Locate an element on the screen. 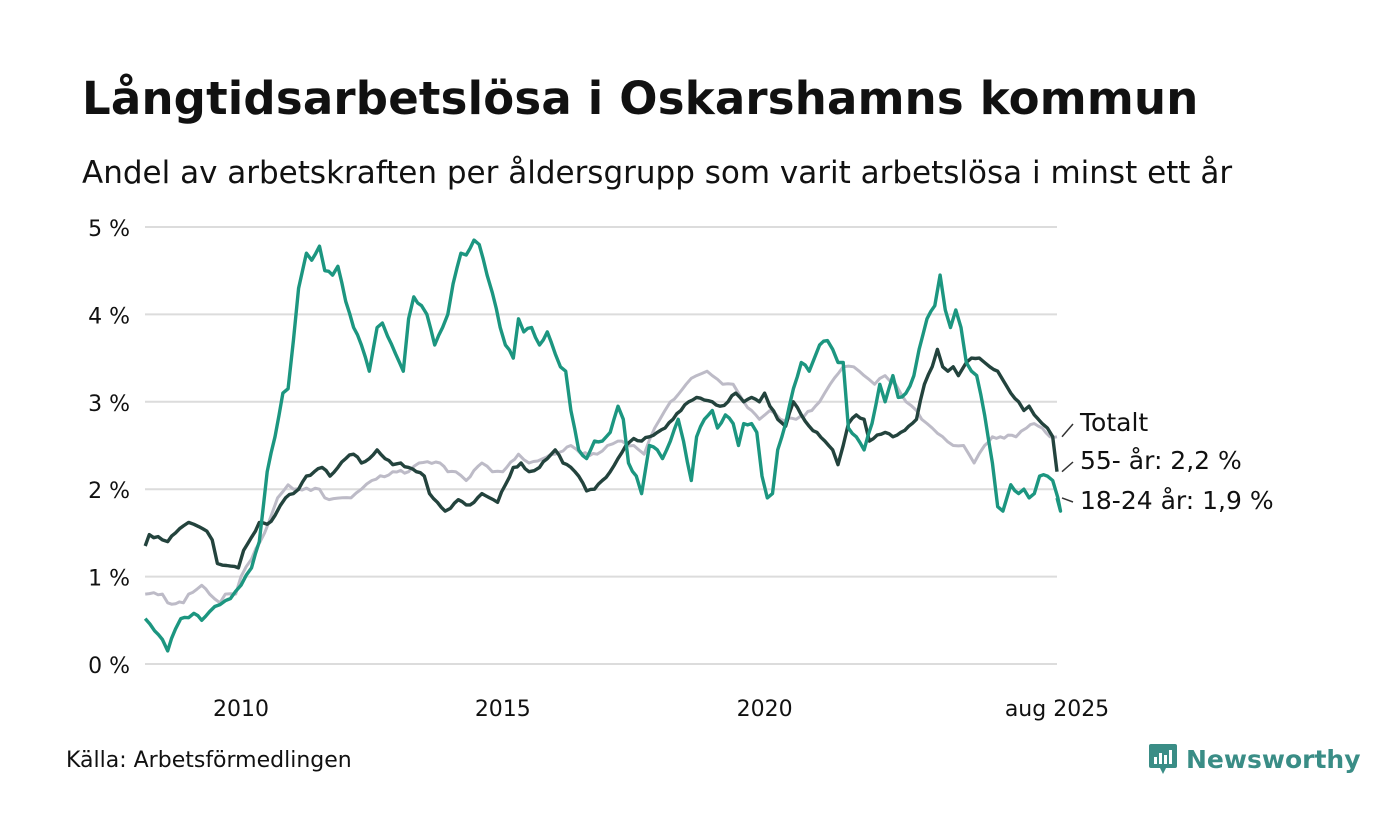  x-tick-label: aug 2025 is located at coordinates (1057, 709).